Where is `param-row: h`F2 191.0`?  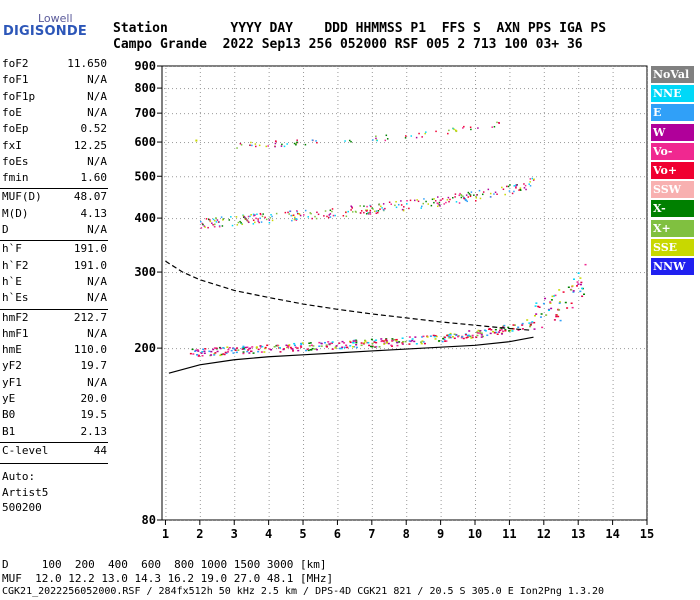 param-row: h`F2 191.0 is located at coordinates (54, 267).